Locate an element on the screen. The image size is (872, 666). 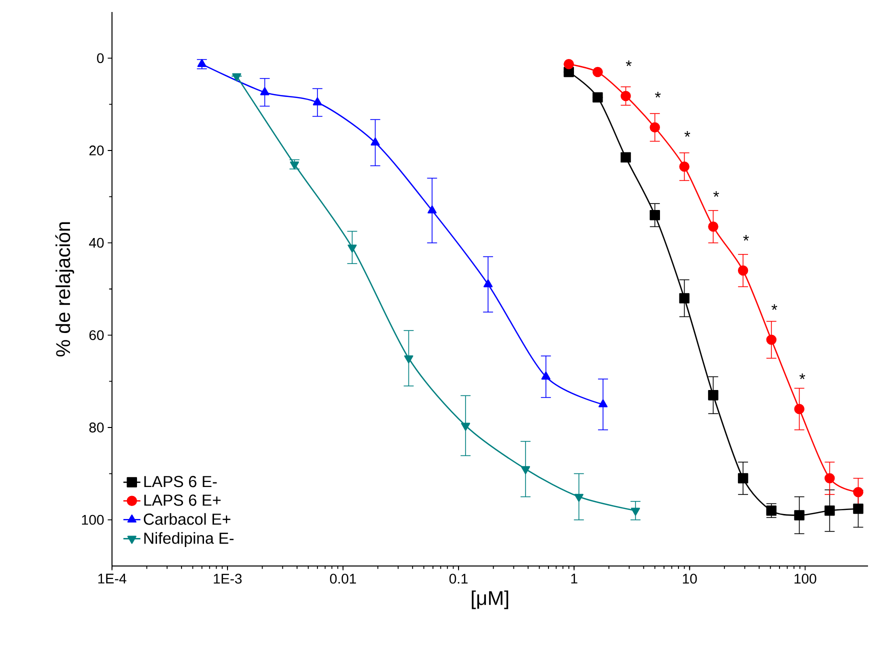
x-tick-label: 0.1 is located at coordinates (458, 579).